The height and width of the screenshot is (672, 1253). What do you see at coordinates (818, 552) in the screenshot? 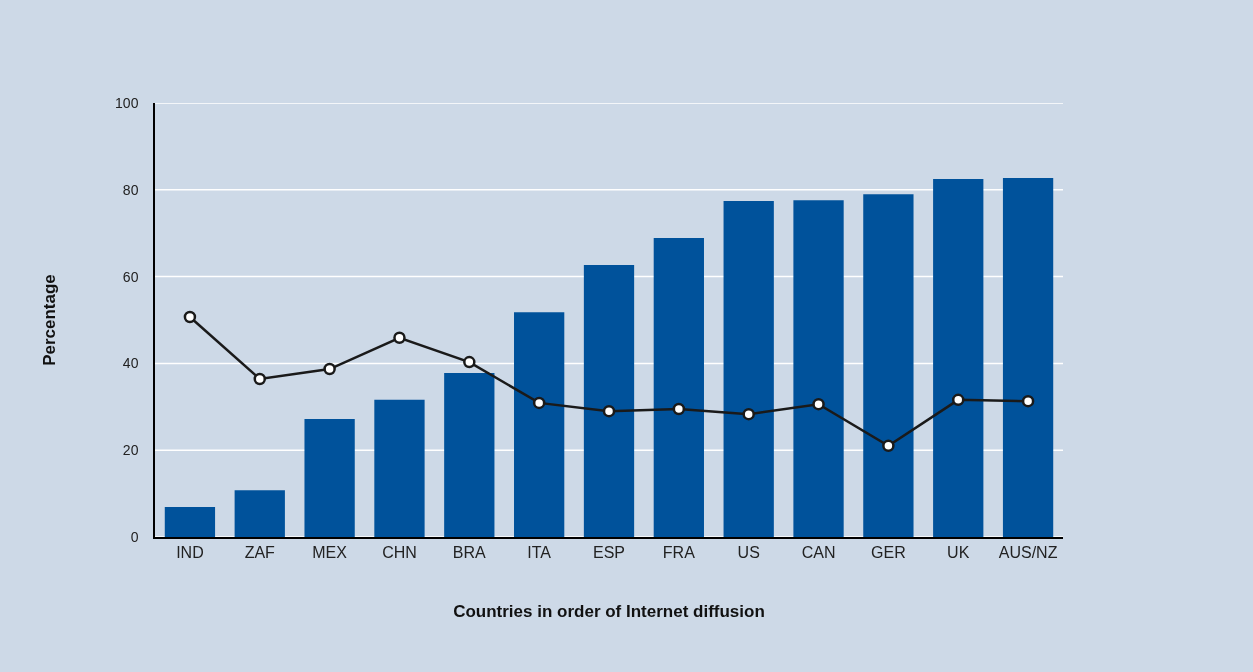
I see `x-tick-label: CAN` at bounding box center [818, 552].